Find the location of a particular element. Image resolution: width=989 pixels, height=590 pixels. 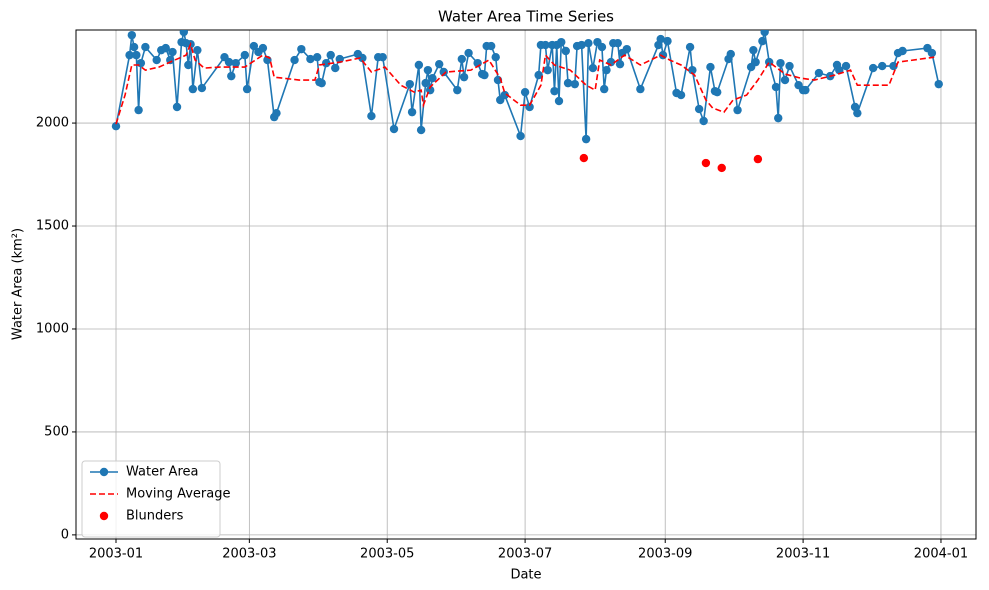

x-tick-label: 2004-01 is located at coordinates (941, 554).